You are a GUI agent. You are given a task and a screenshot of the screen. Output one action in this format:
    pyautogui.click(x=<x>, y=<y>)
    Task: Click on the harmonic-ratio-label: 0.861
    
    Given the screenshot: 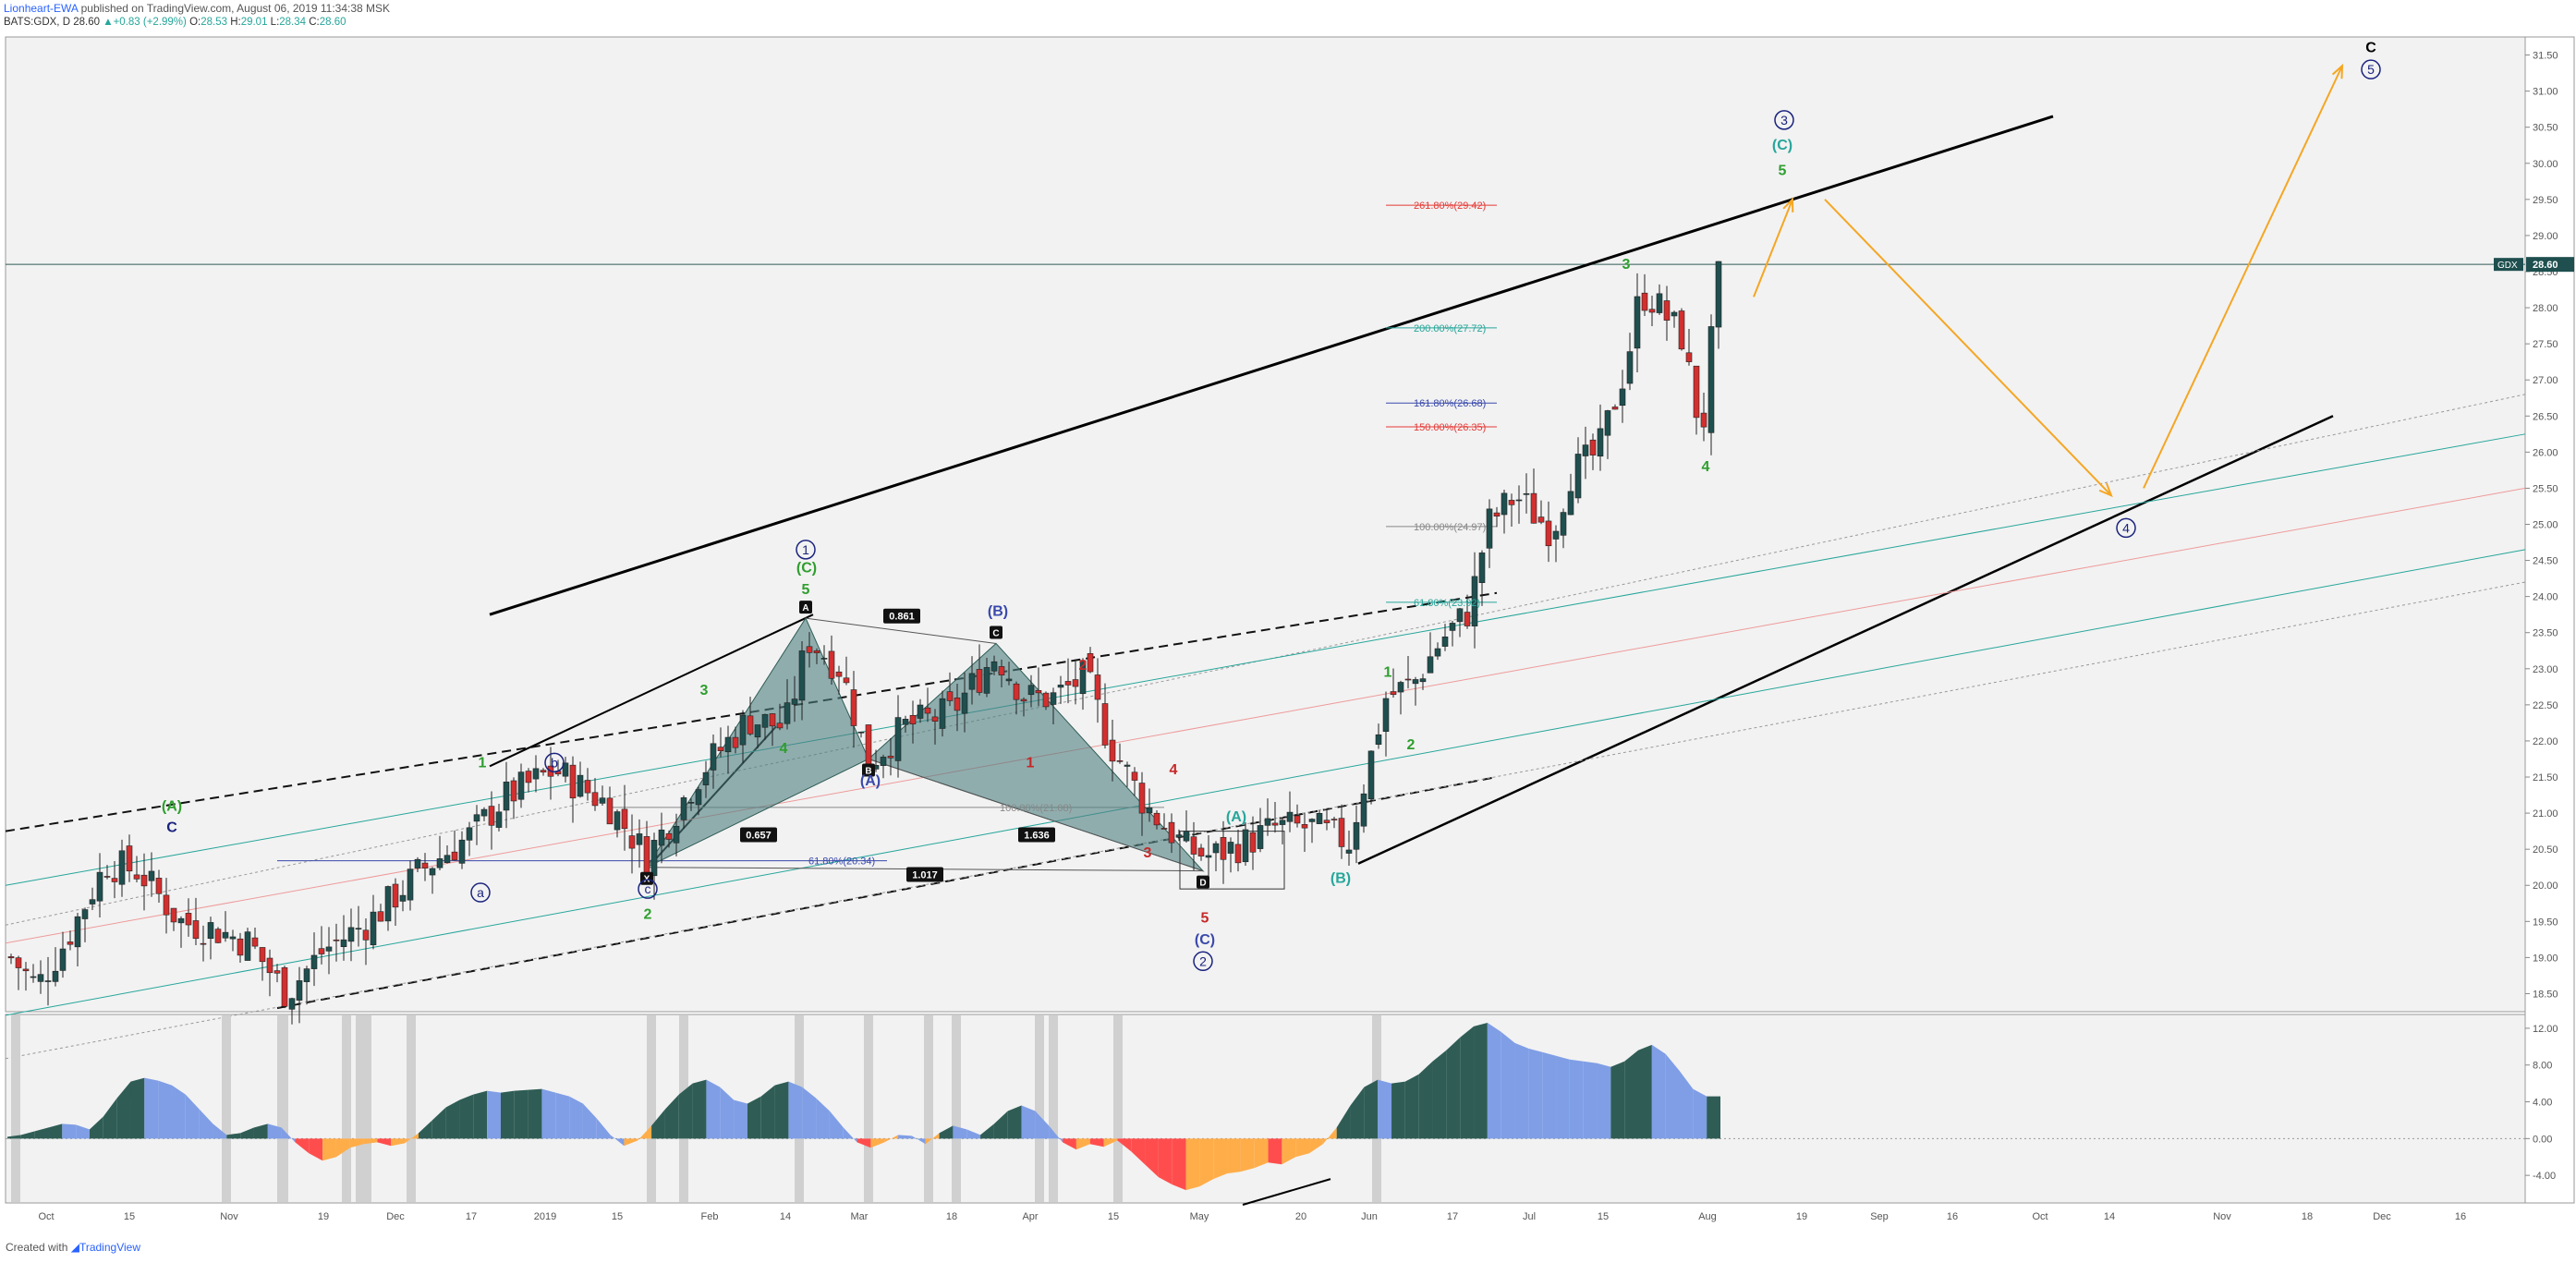 What is the action you would take?
    pyautogui.click(x=902, y=617)
    